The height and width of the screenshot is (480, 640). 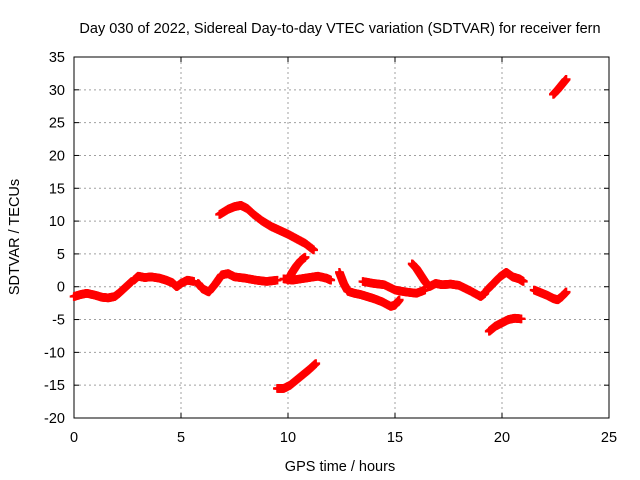 What do you see at coordinates (57, 222) in the screenshot?
I see `y-tick-label: 10` at bounding box center [57, 222].